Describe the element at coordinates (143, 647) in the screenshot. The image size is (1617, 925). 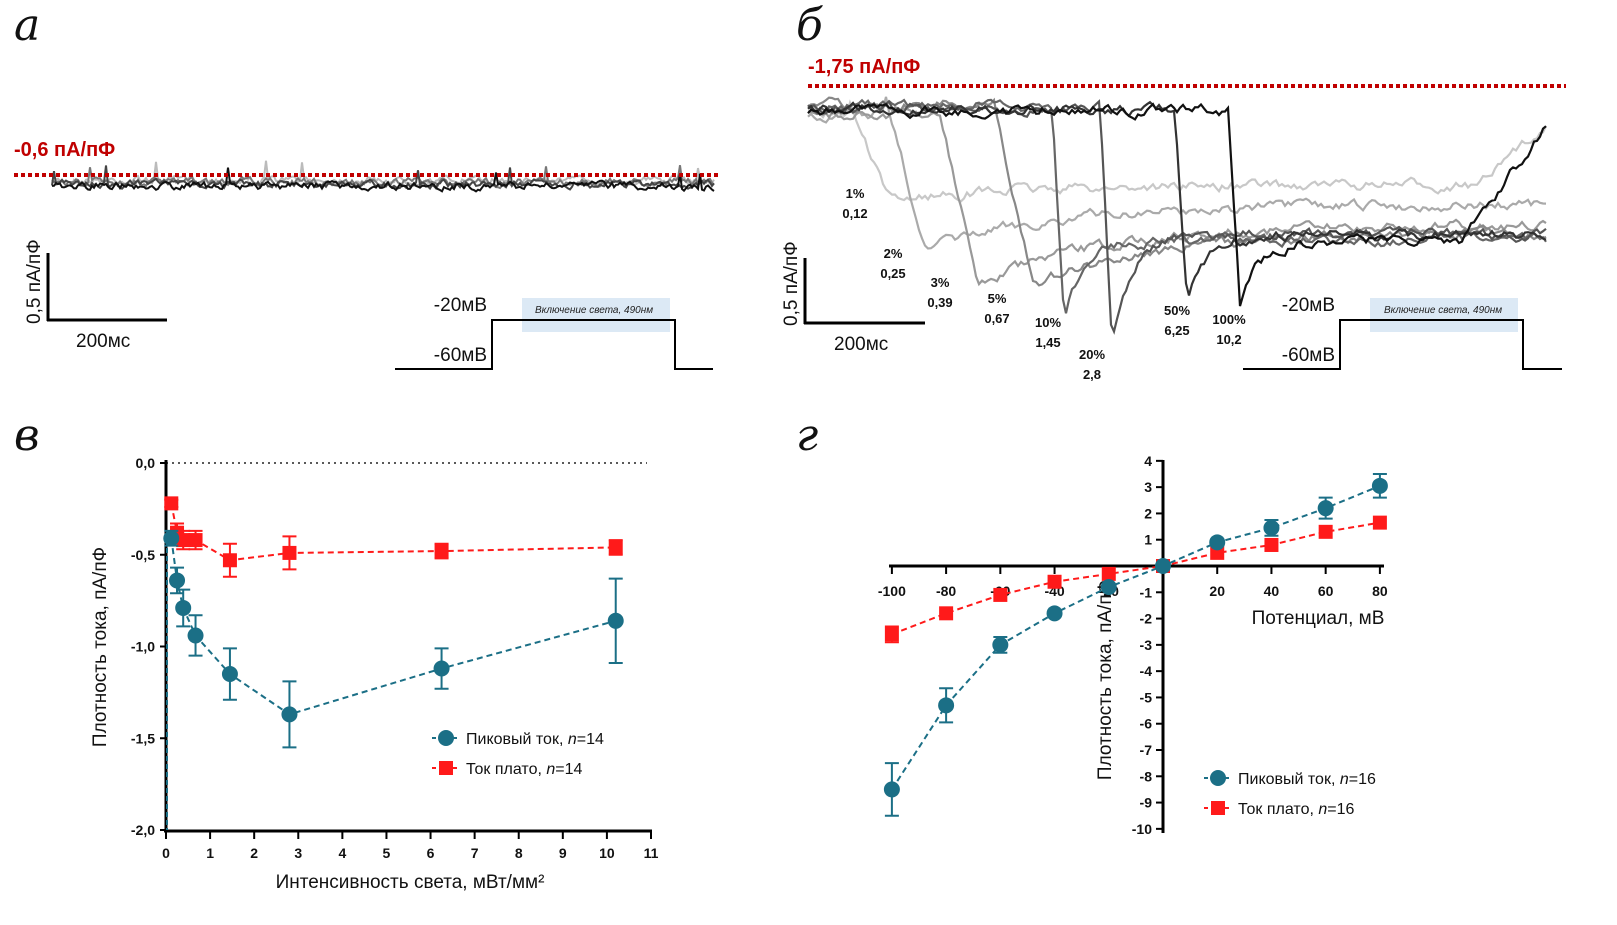
I see `y-tick-label: -1,0` at that location.